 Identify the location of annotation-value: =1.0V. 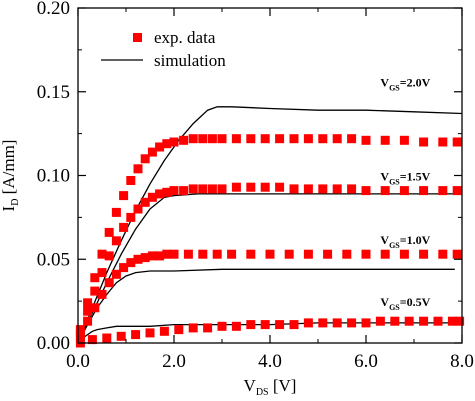
(415, 240).